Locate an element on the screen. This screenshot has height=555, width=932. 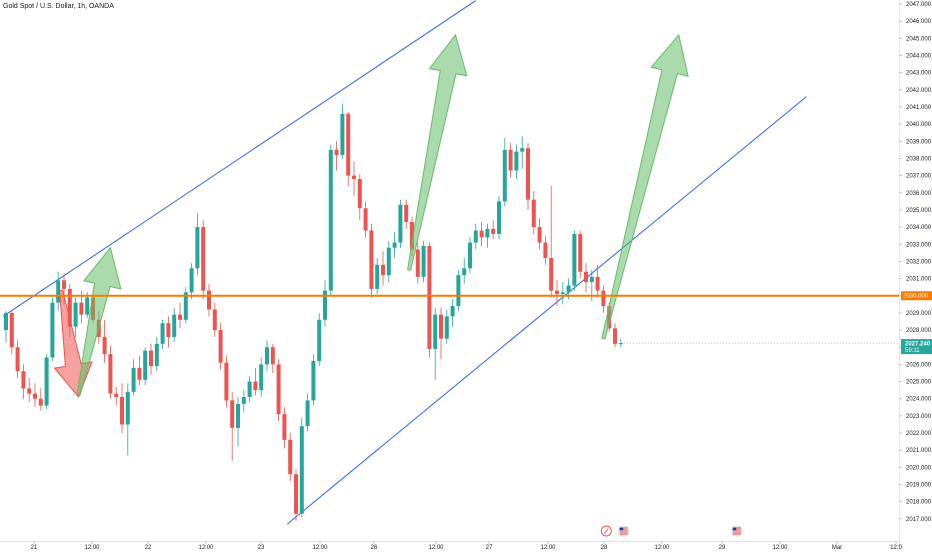
price-tick-label: 2018.000 is located at coordinates (919, 503).